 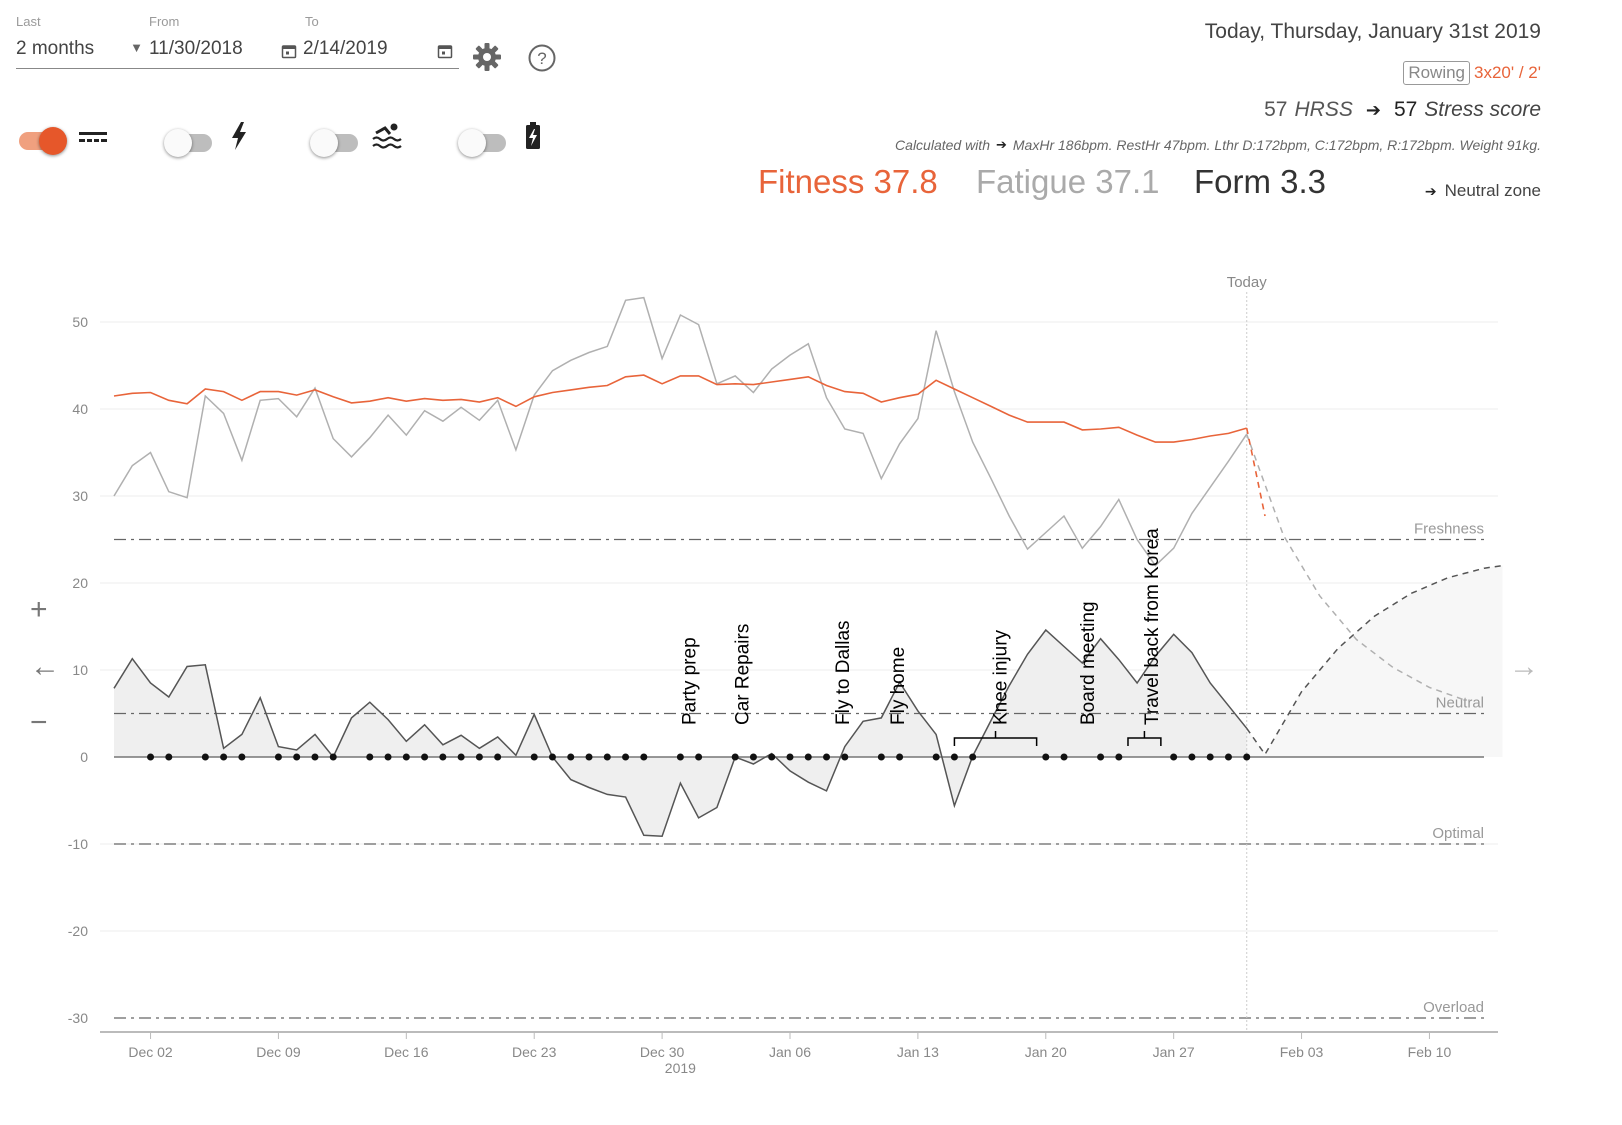 I want to click on activity-detail: 3x20' / 2', so click(x=1507, y=72).